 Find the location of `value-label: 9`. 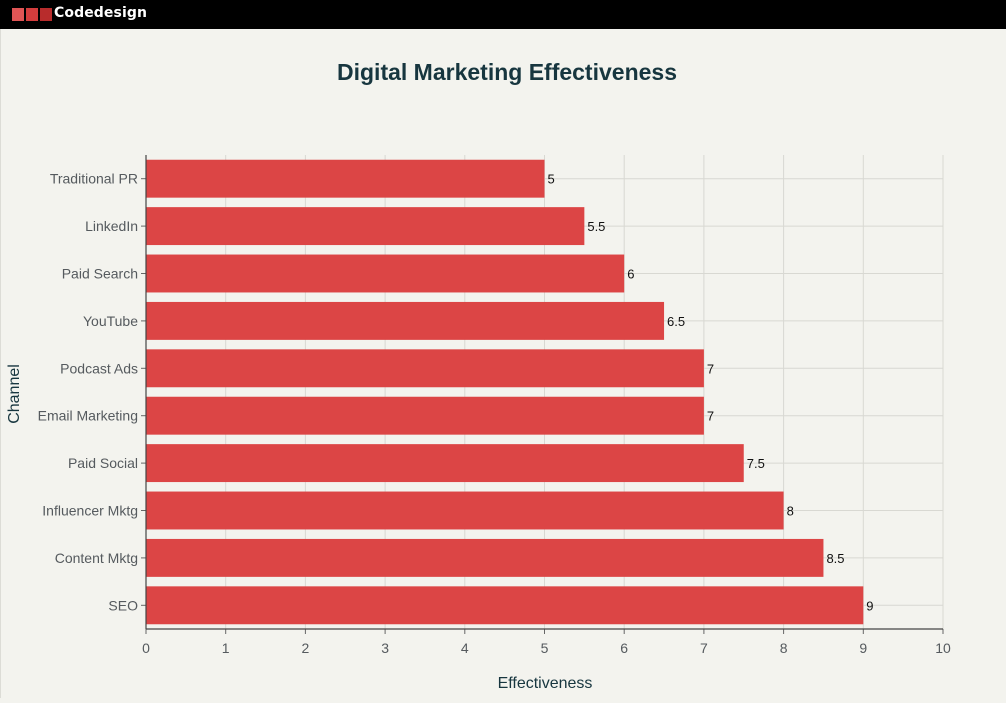

value-label: 9 is located at coordinates (869, 605).